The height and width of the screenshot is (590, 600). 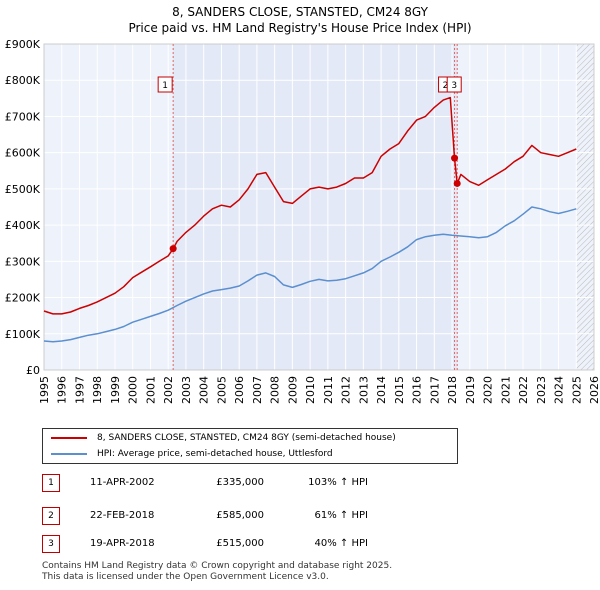 I want to click on y-tick-label: £100K, so click(x=23, y=334).